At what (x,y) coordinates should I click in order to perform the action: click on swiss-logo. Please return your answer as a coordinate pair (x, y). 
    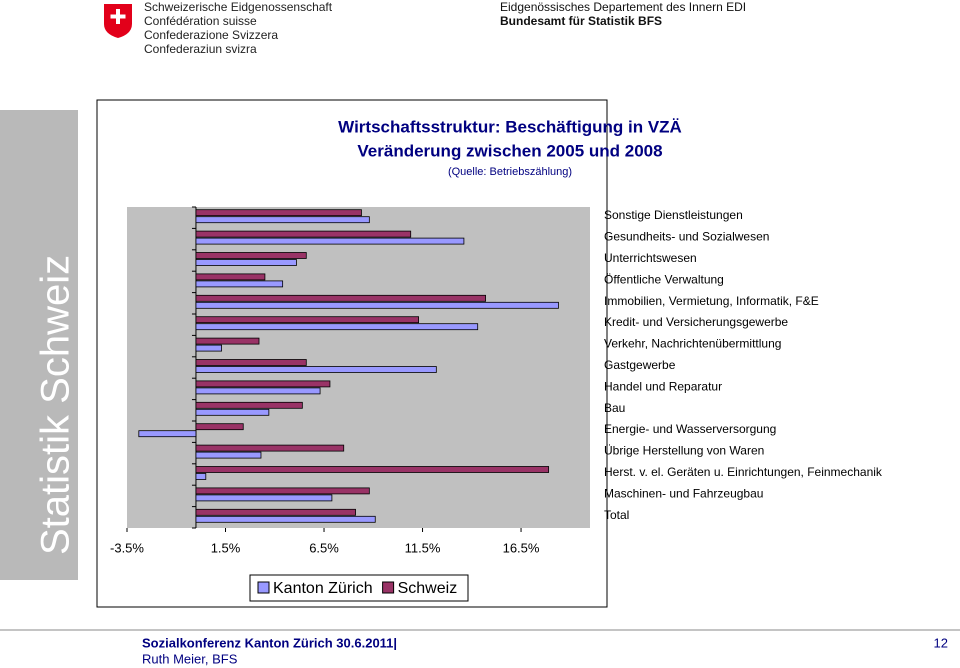
    Looking at the image, I should click on (118, 21).